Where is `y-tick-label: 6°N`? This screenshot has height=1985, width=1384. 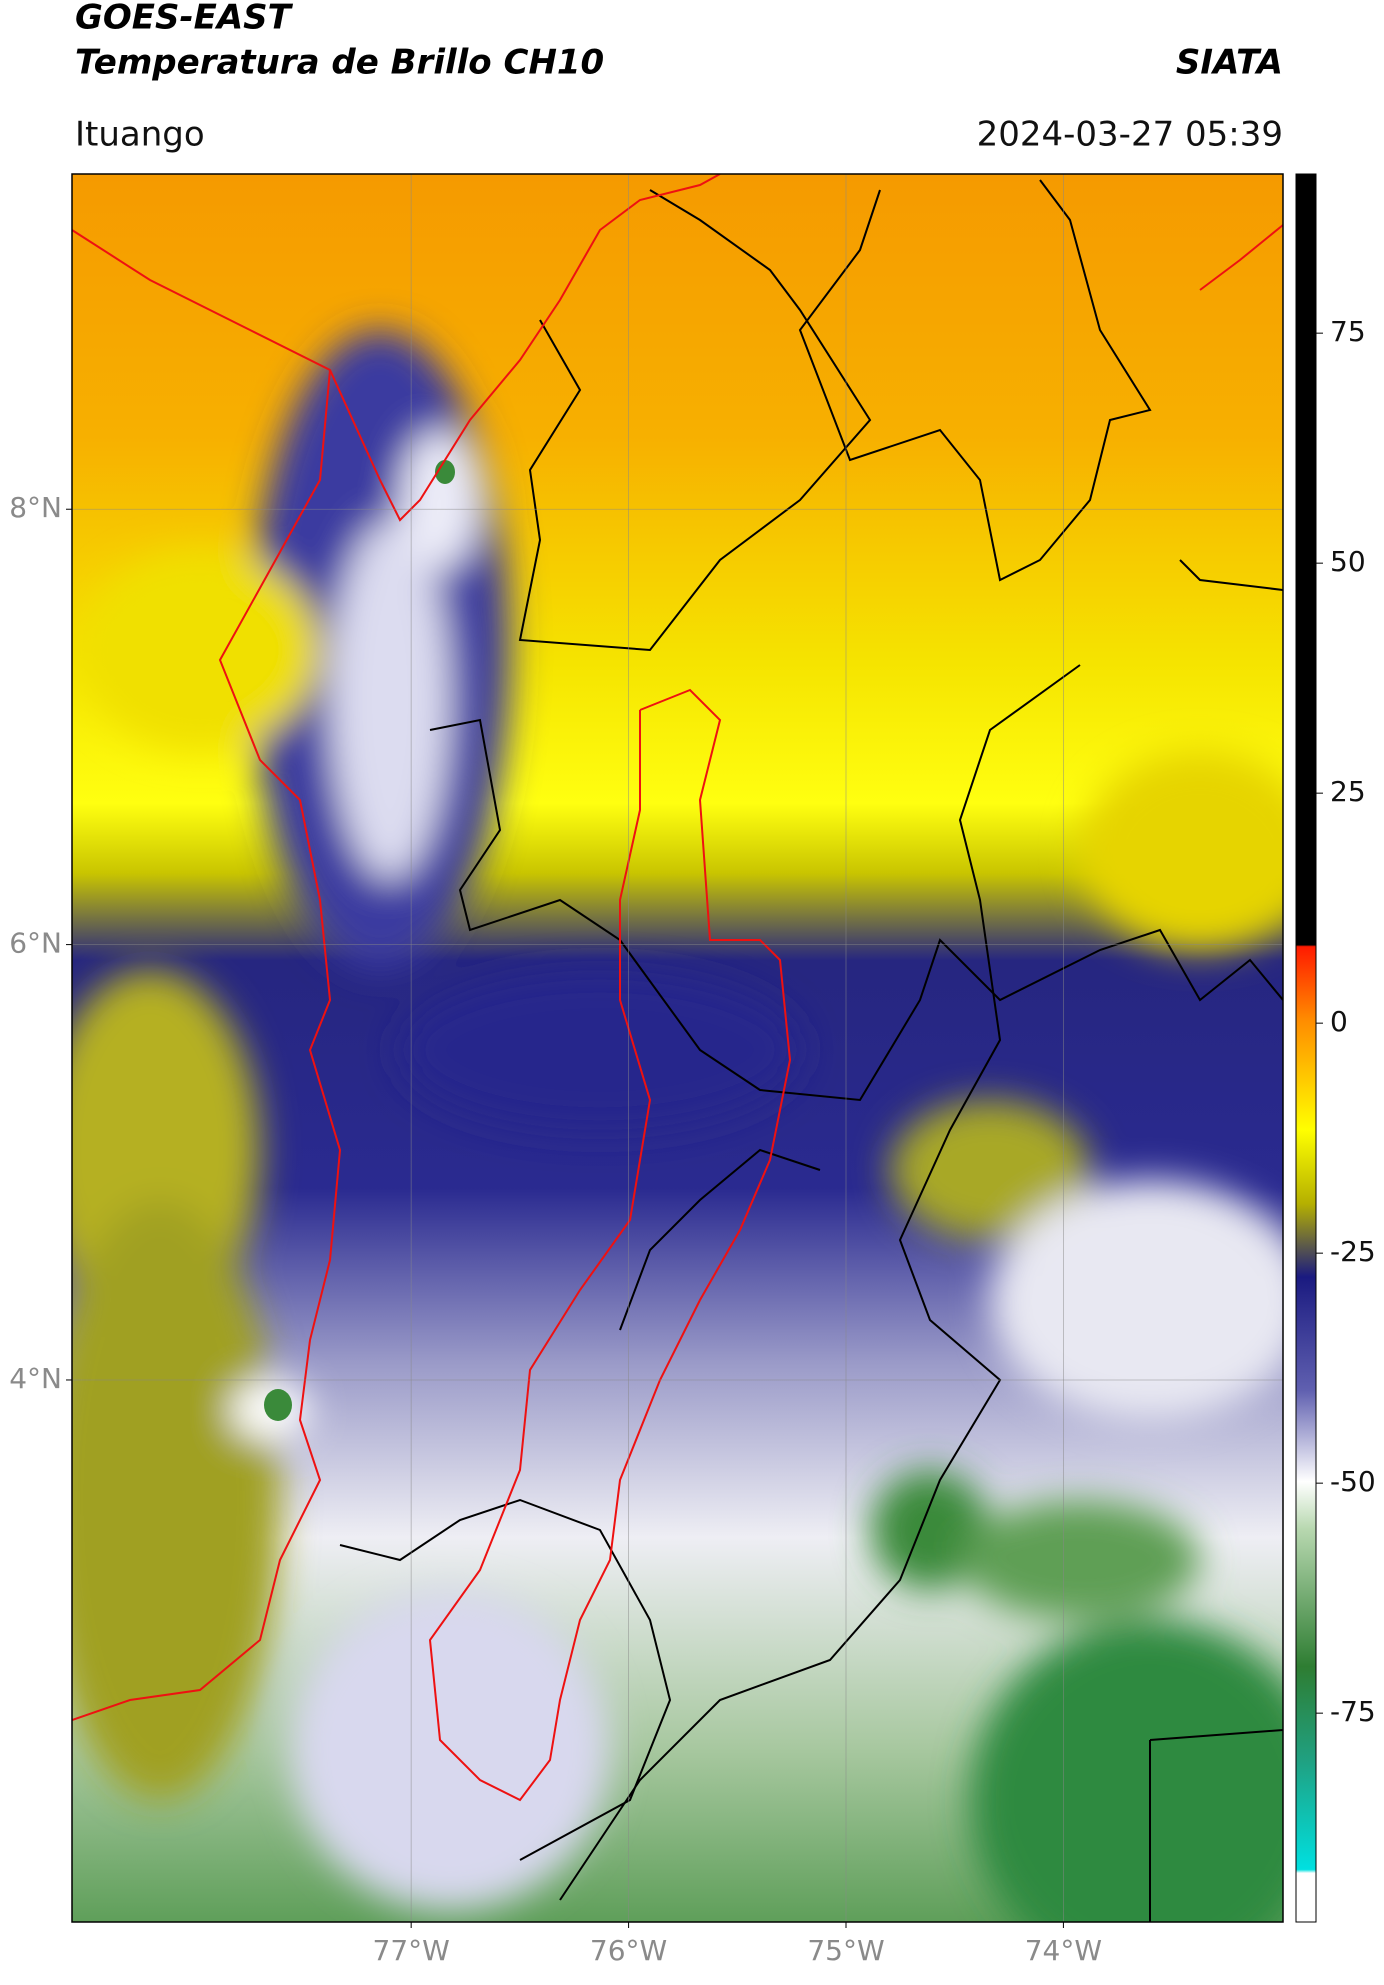
y-tick-label: 6°N is located at coordinates (35, 943).